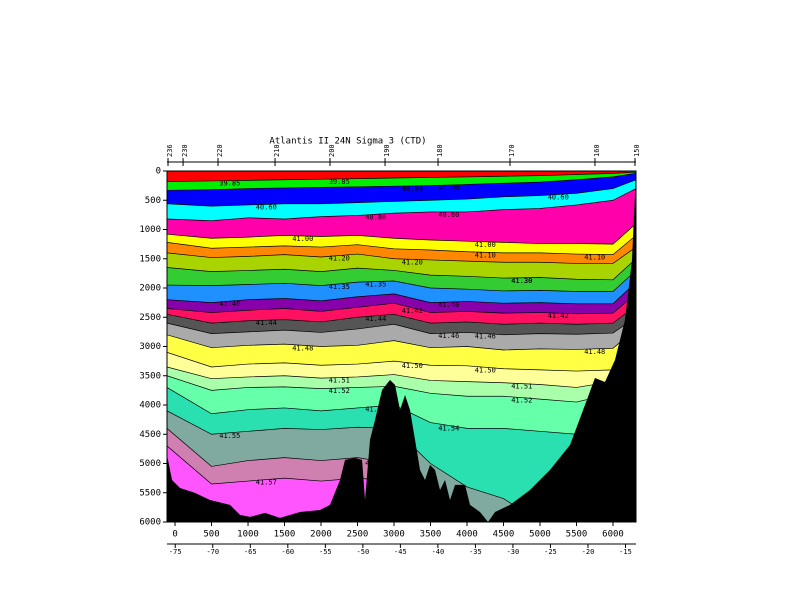  What do you see at coordinates (597, 150) in the screenshot?
I see `station-label: 160` at bounding box center [597, 150].